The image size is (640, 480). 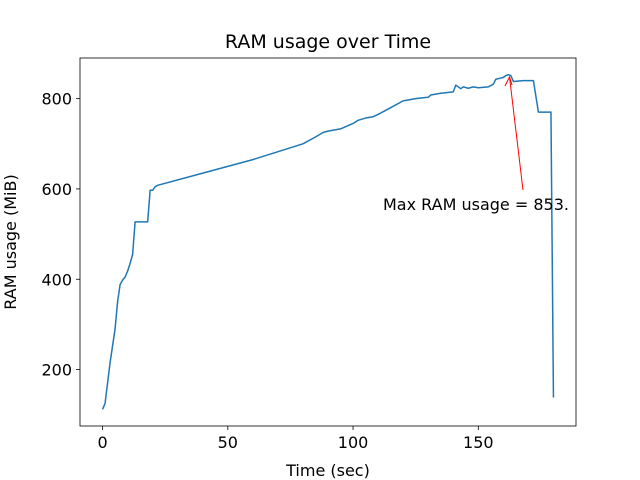 I want to click on annotation: Max RAM usage = 853., so click(x=476, y=204).